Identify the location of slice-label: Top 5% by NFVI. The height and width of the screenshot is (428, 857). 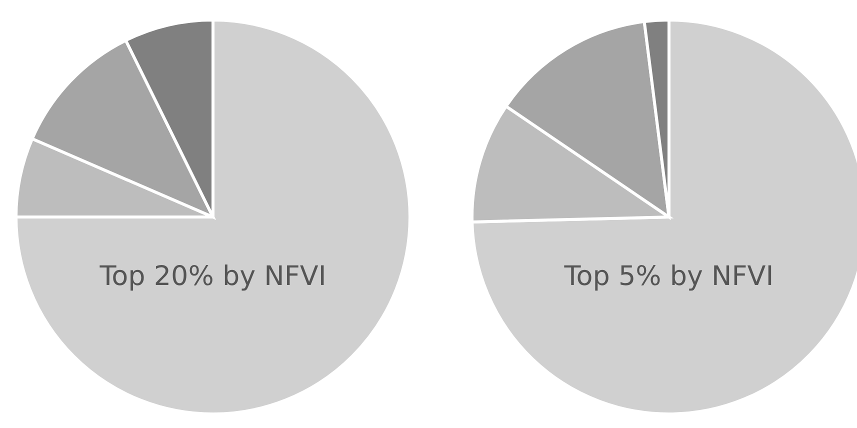
(668, 276).